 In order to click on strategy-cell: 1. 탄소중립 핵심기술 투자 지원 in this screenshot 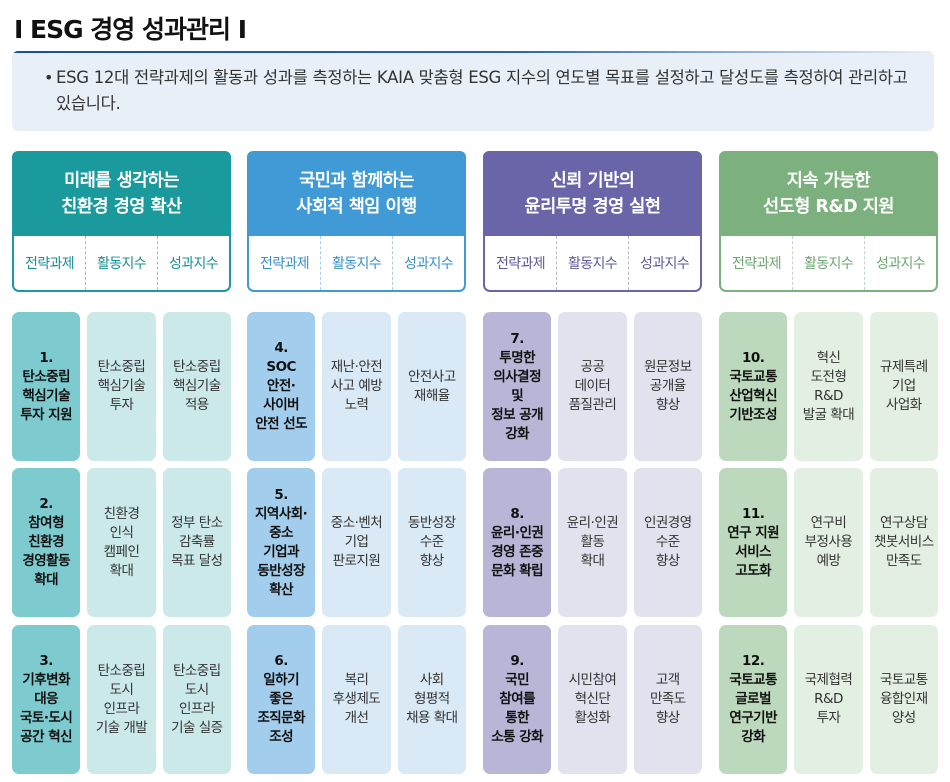, I will do `click(46, 386)`.